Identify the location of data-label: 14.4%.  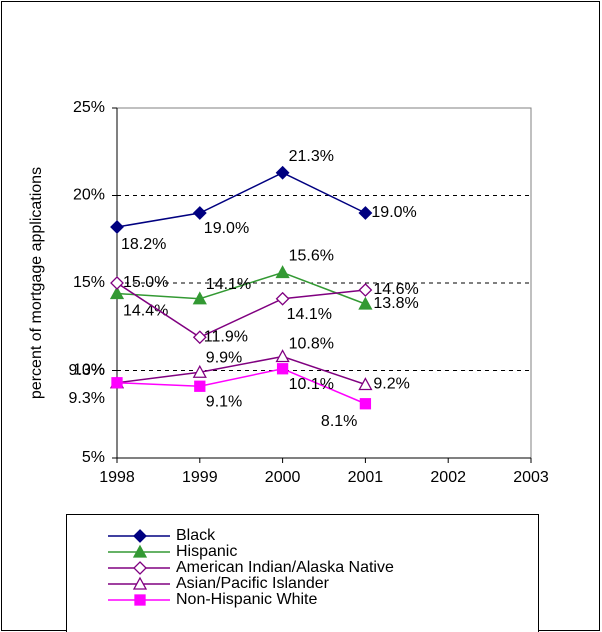
(145, 311).